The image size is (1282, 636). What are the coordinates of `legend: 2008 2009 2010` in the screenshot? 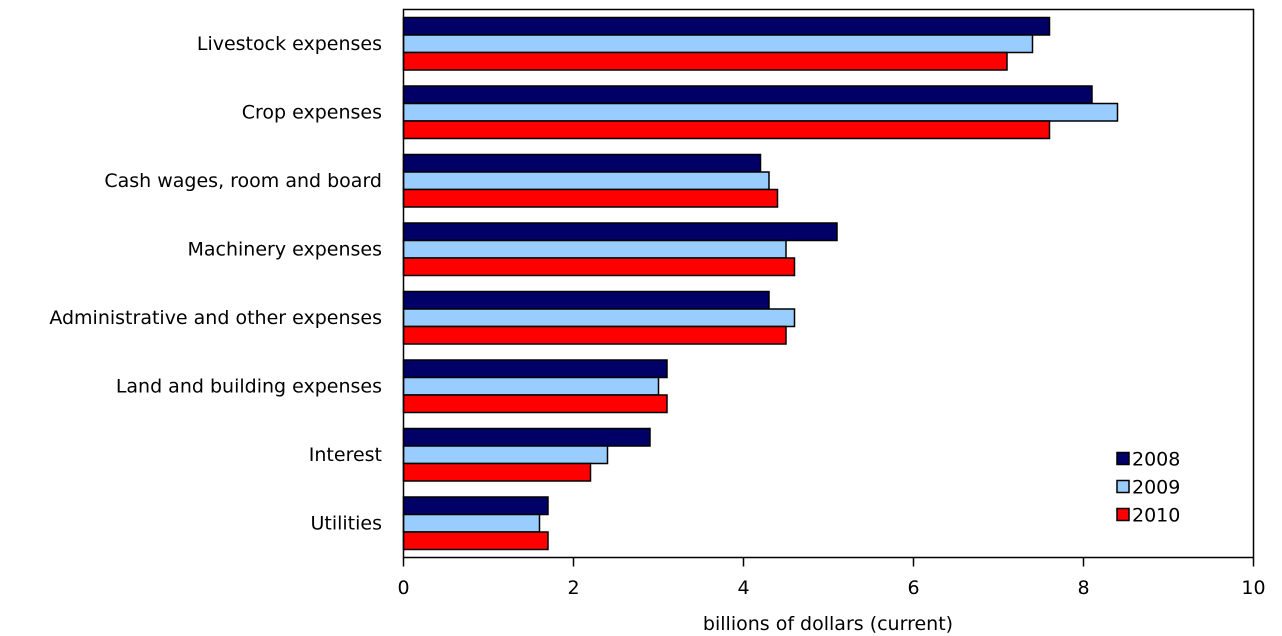 It's located at (1148, 488).